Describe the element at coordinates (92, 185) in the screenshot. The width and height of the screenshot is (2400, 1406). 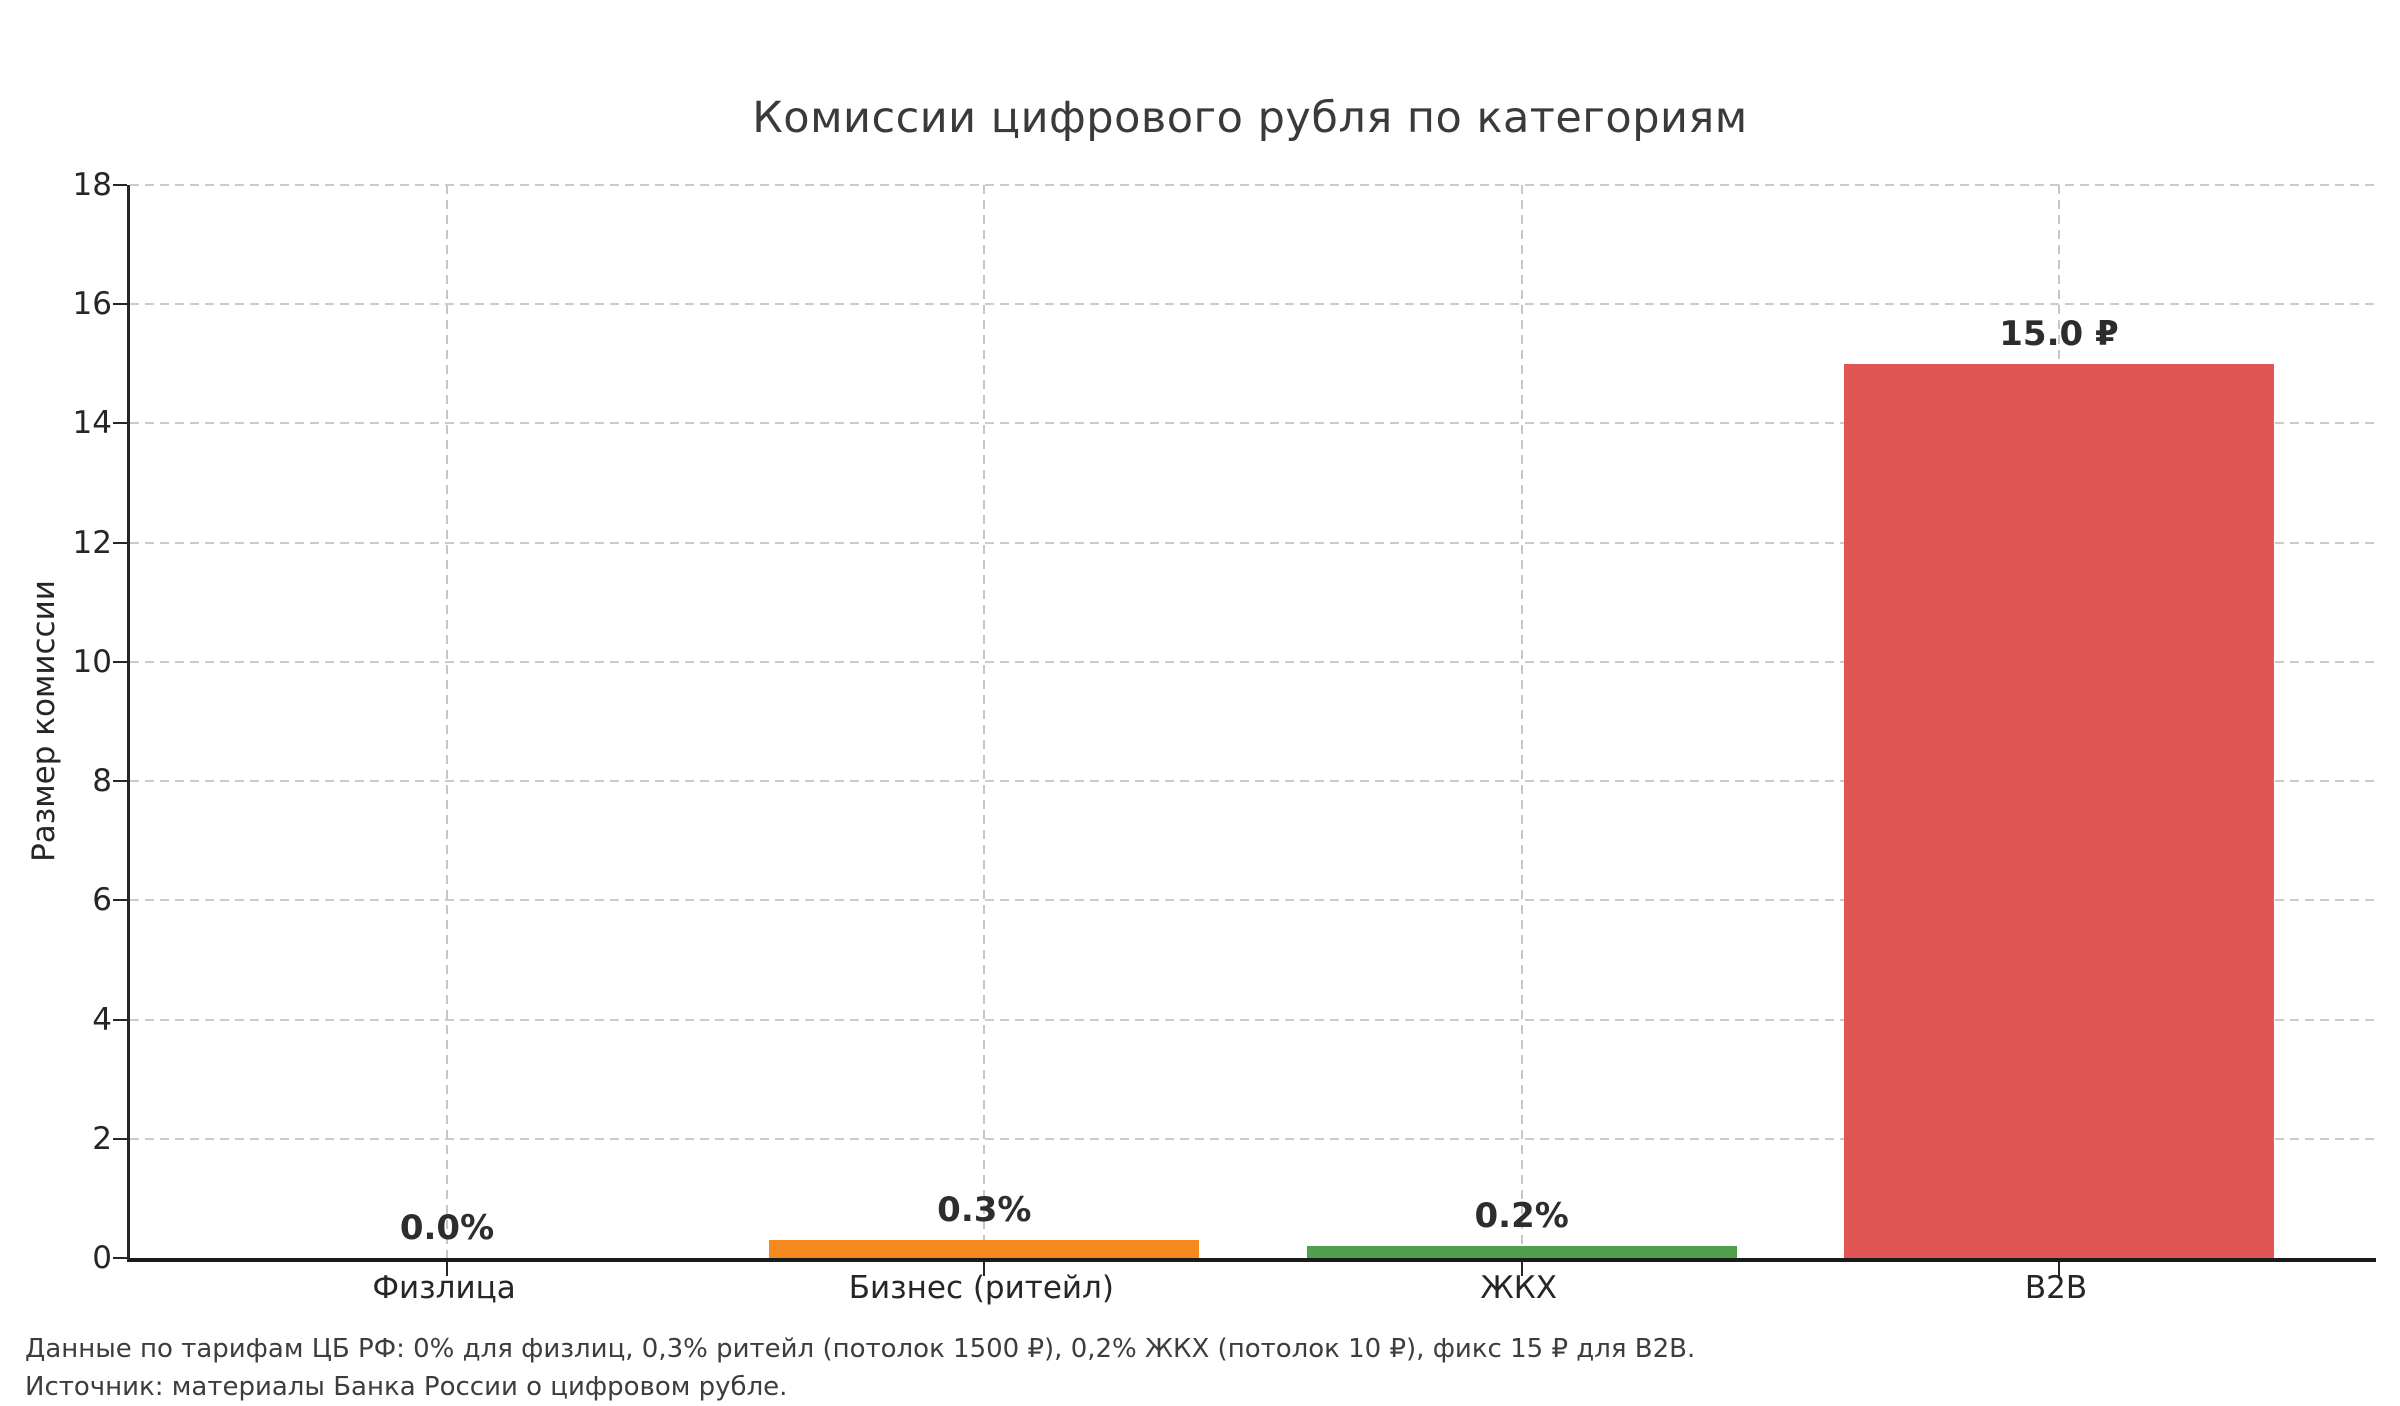
I see `y-tick-label: 18` at that location.